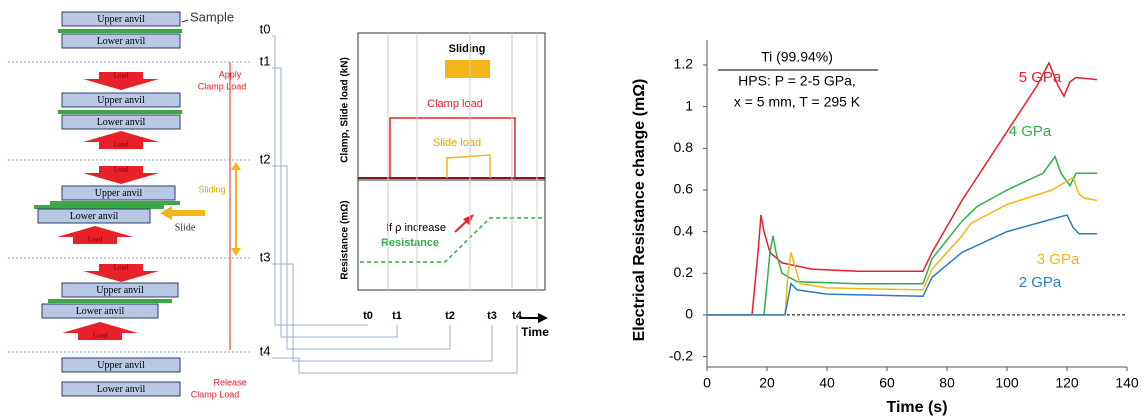 This screenshot has height=419, width=1144. What do you see at coordinates (468, 166) in the screenshot?
I see `slide-load-line` at bounding box center [468, 166].